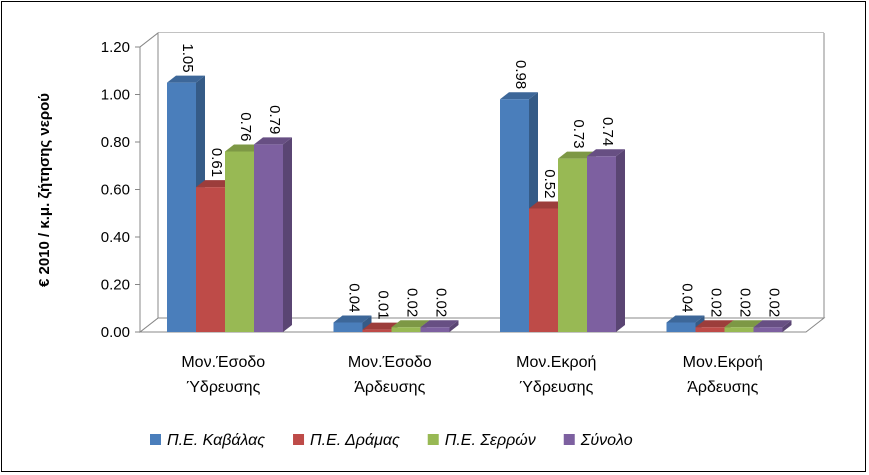 The image size is (869, 475). I want to click on y-tick-label: 1.20, so click(115, 47).